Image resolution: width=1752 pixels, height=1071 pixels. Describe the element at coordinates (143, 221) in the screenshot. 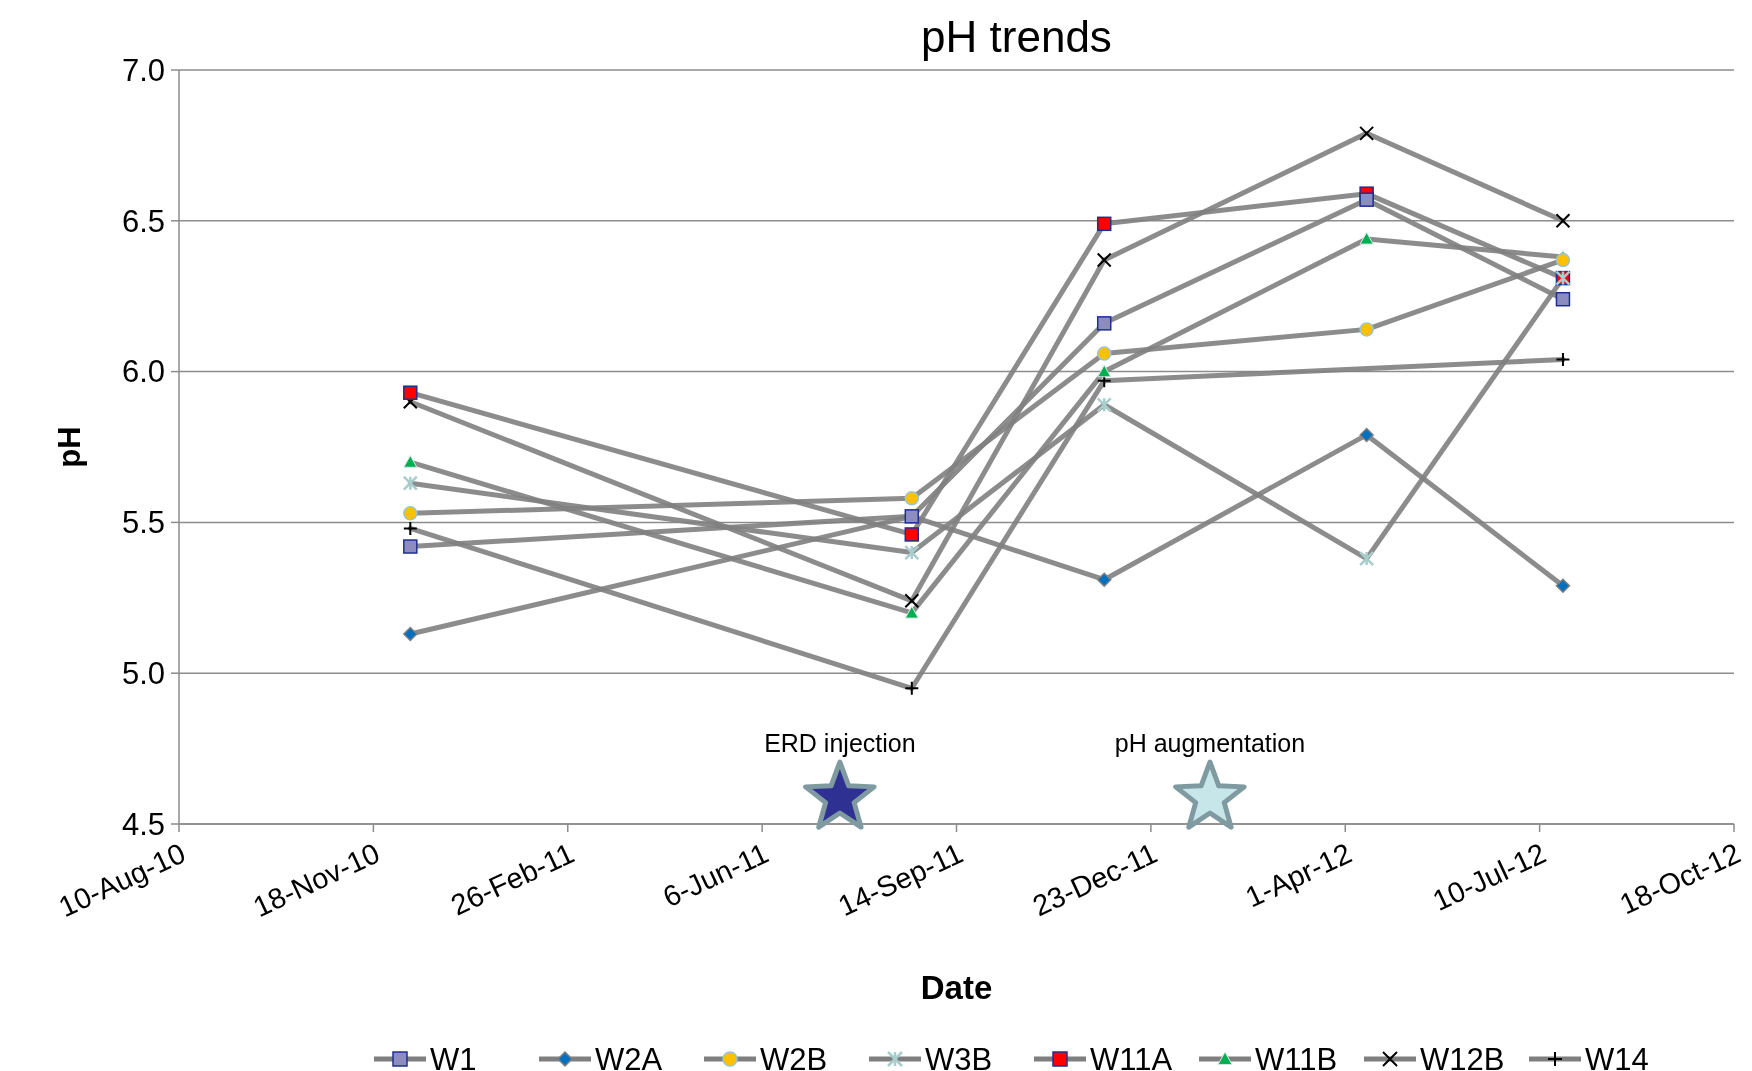

I see `y-tick-label: 6.5` at that location.